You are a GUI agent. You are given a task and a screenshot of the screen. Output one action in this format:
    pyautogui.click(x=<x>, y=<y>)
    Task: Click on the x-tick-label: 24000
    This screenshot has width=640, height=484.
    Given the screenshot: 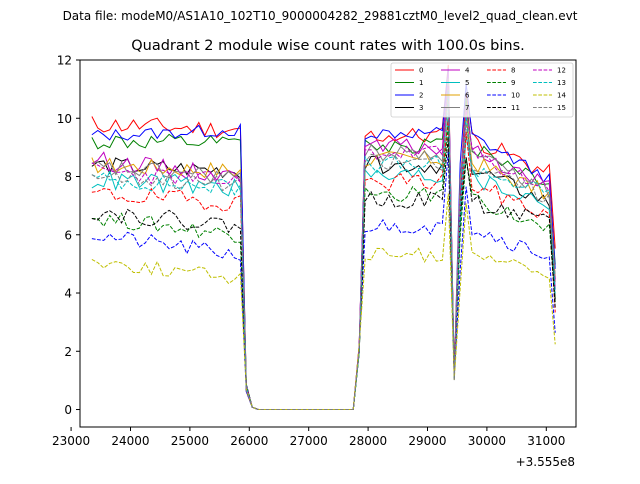 What is the action you would take?
    pyautogui.click(x=130, y=441)
    